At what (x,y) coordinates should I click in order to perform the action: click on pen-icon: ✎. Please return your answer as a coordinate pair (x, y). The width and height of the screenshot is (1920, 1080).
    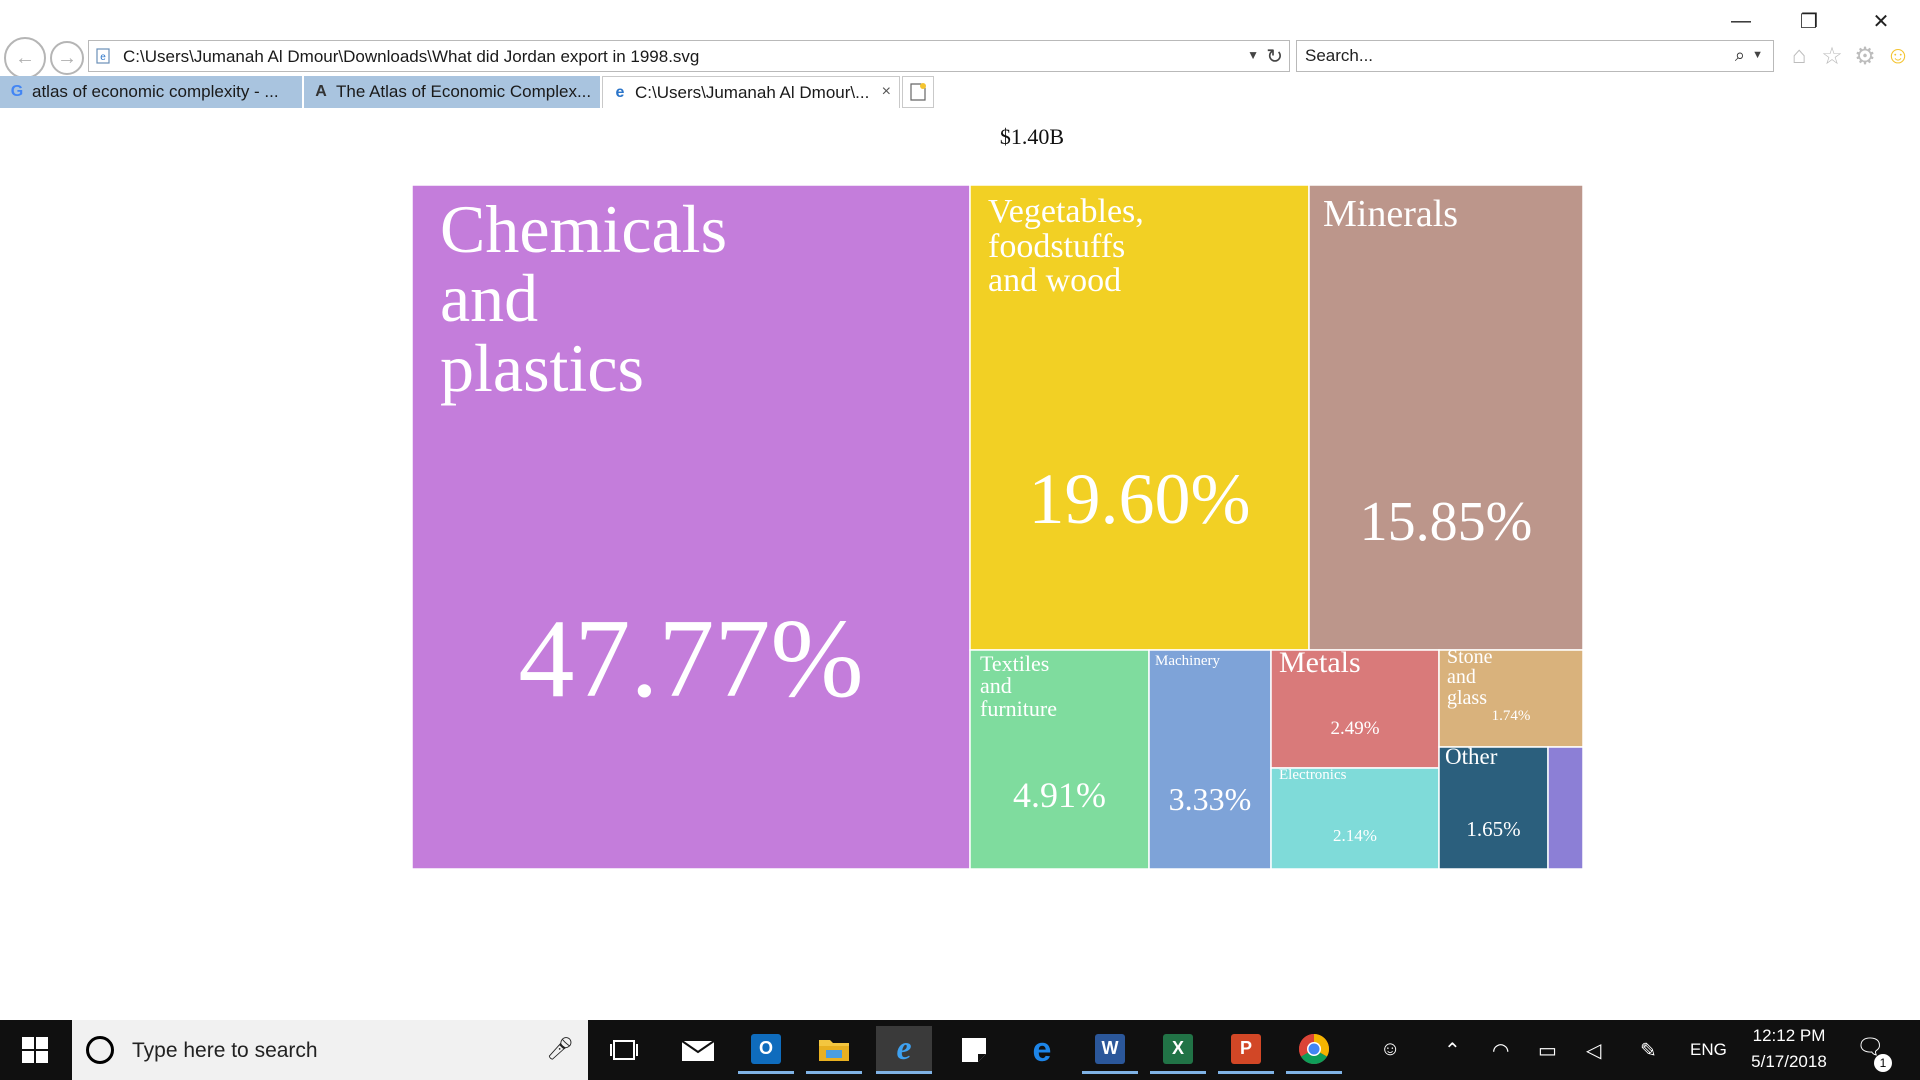
    Looking at the image, I should click on (1648, 1051).